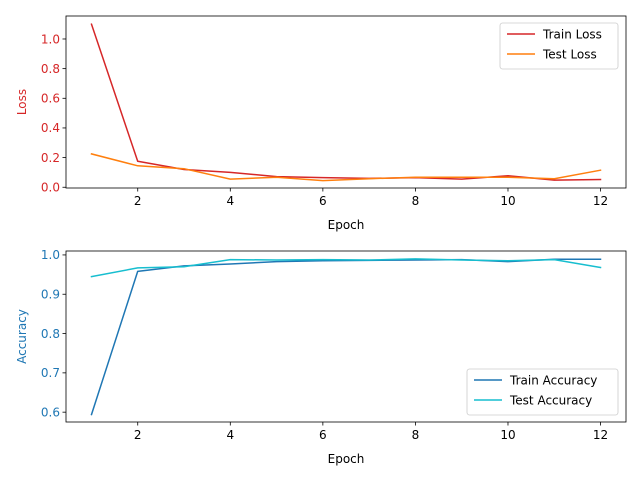  I want to click on legend-label-1: Train Loss, so click(572, 34).